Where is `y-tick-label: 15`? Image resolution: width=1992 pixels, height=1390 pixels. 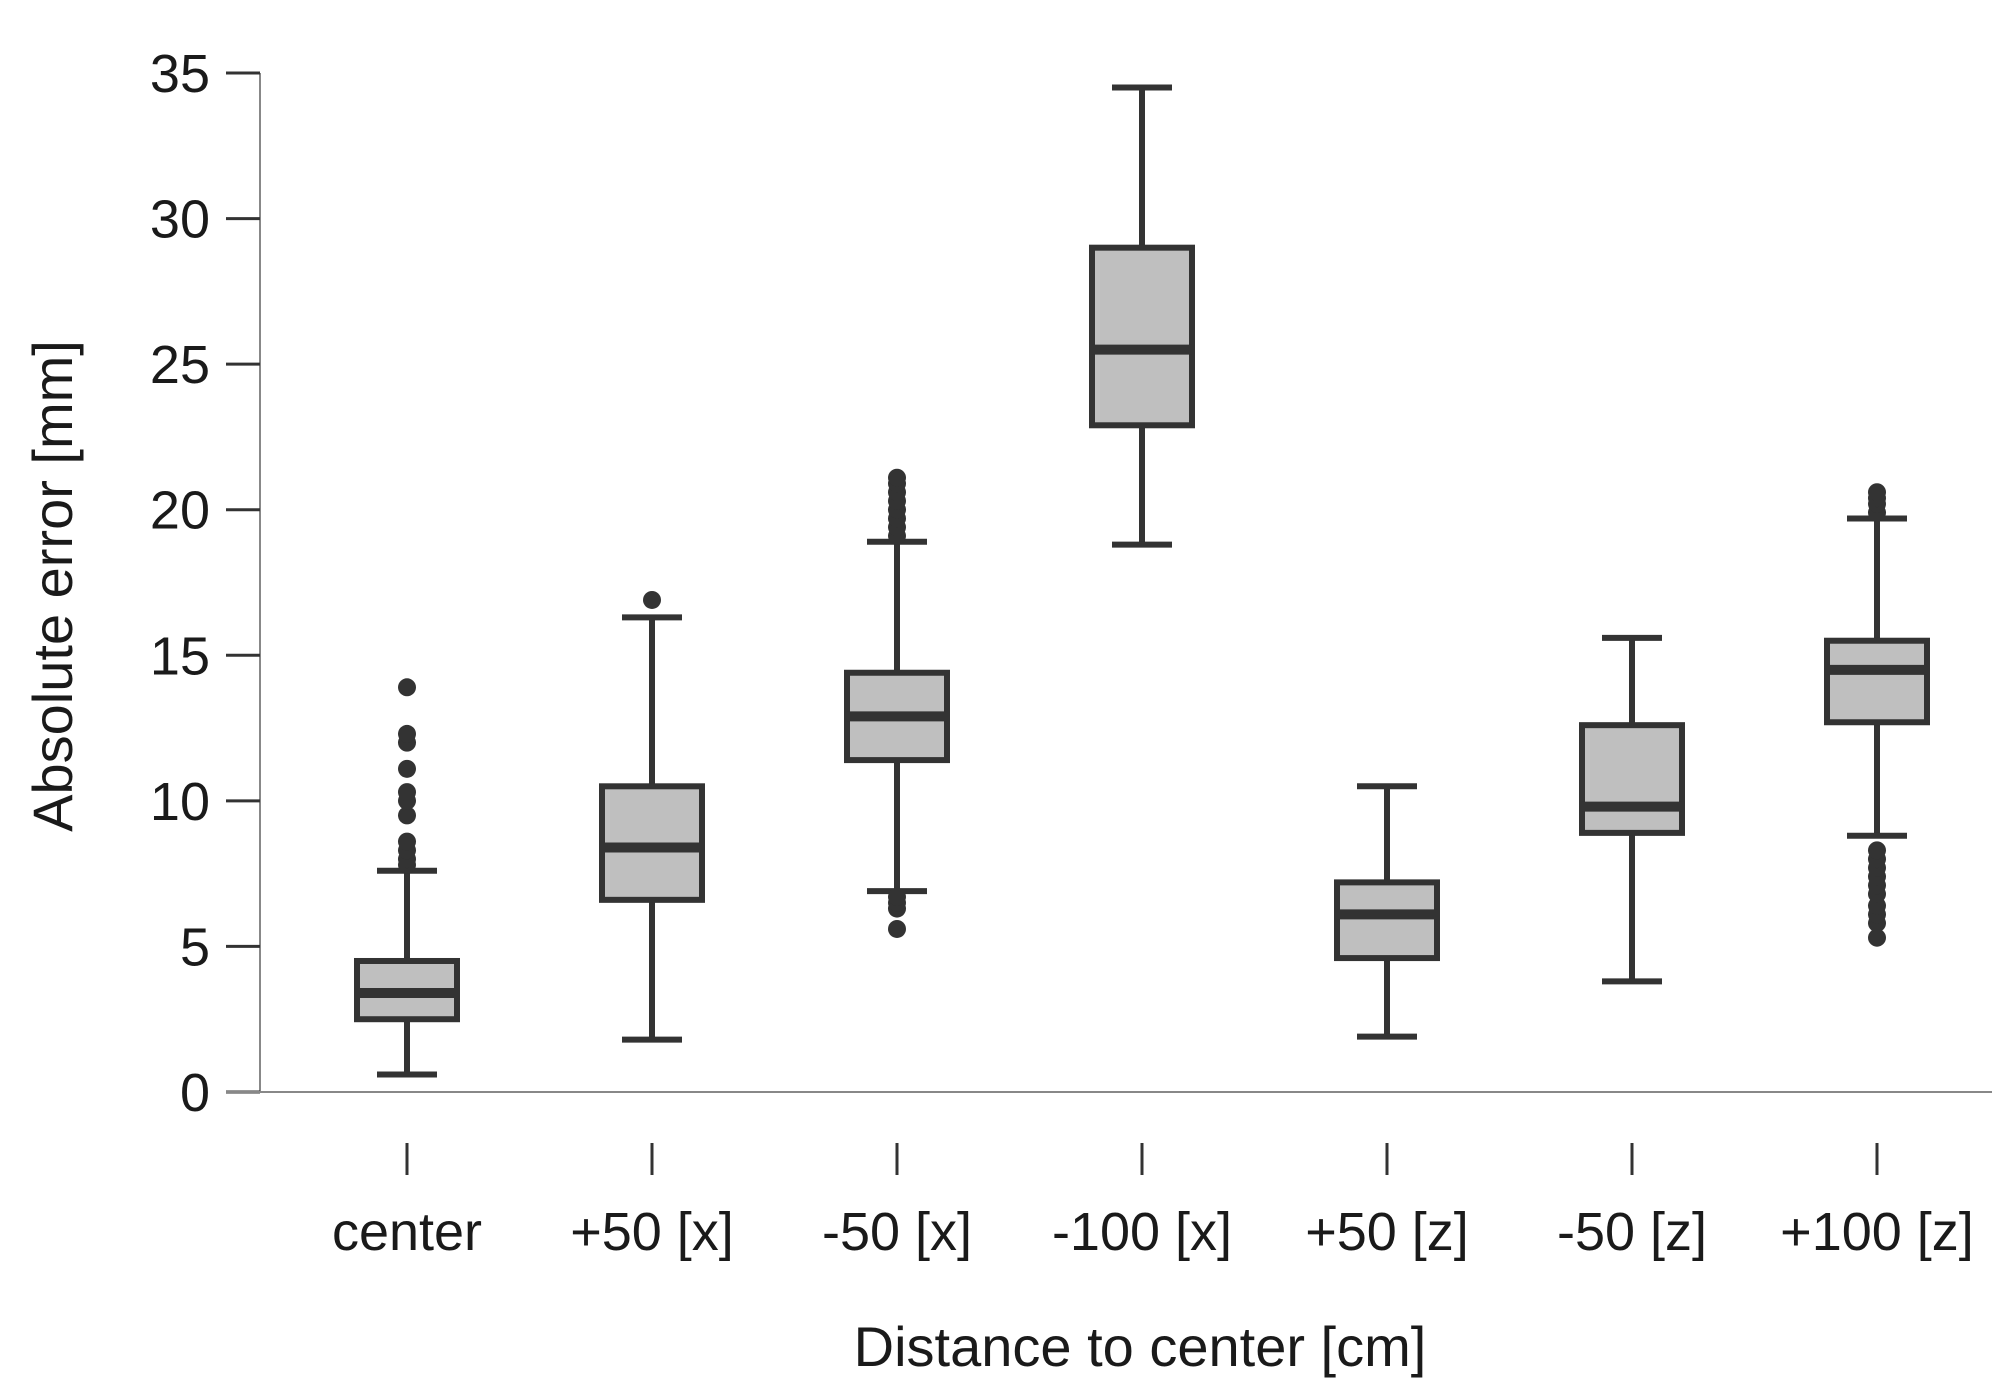
y-tick-label: 15 is located at coordinates (180, 656).